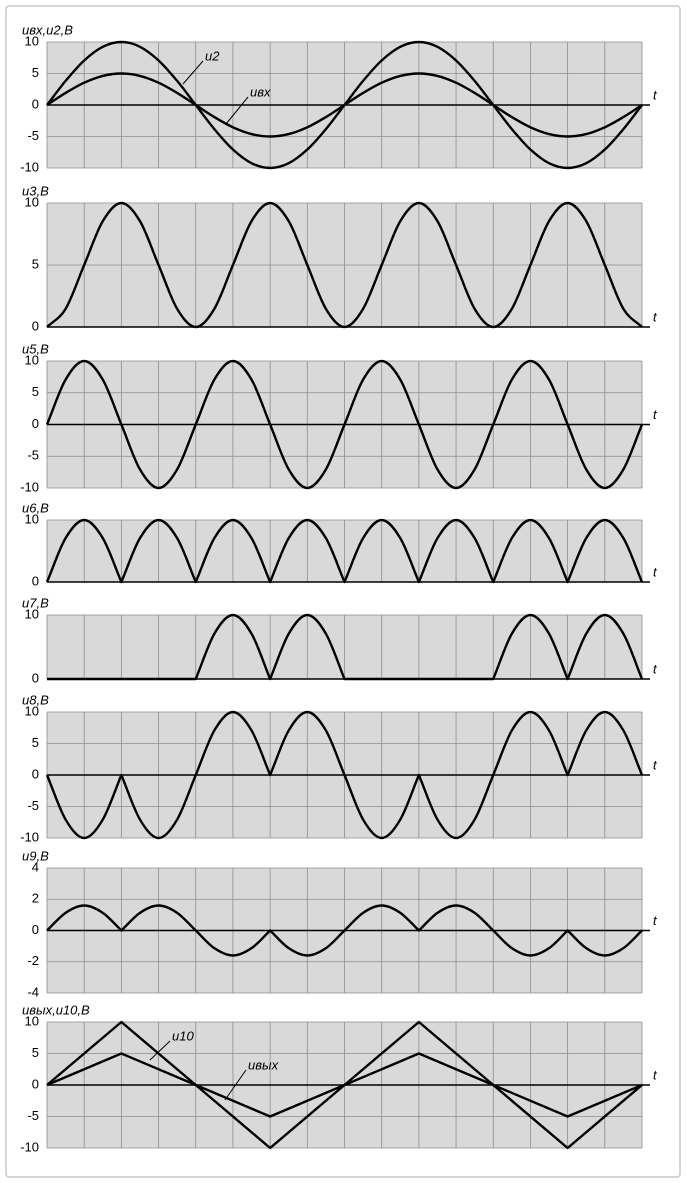  What do you see at coordinates (35, 866) in the screenshot?
I see `y-tick-label: 4` at bounding box center [35, 866].